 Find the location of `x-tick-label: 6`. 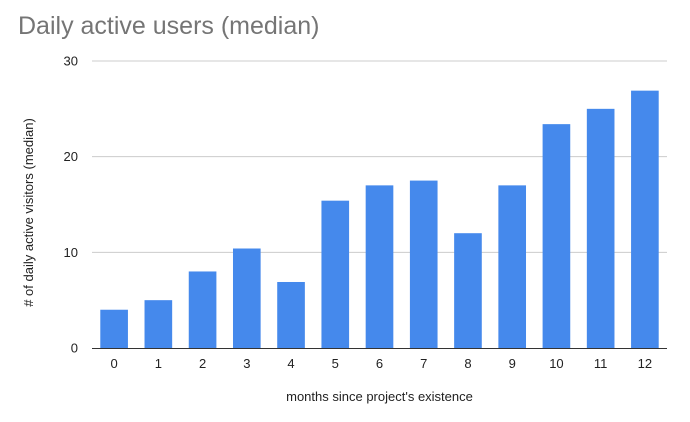

x-tick-label: 6 is located at coordinates (379, 363).